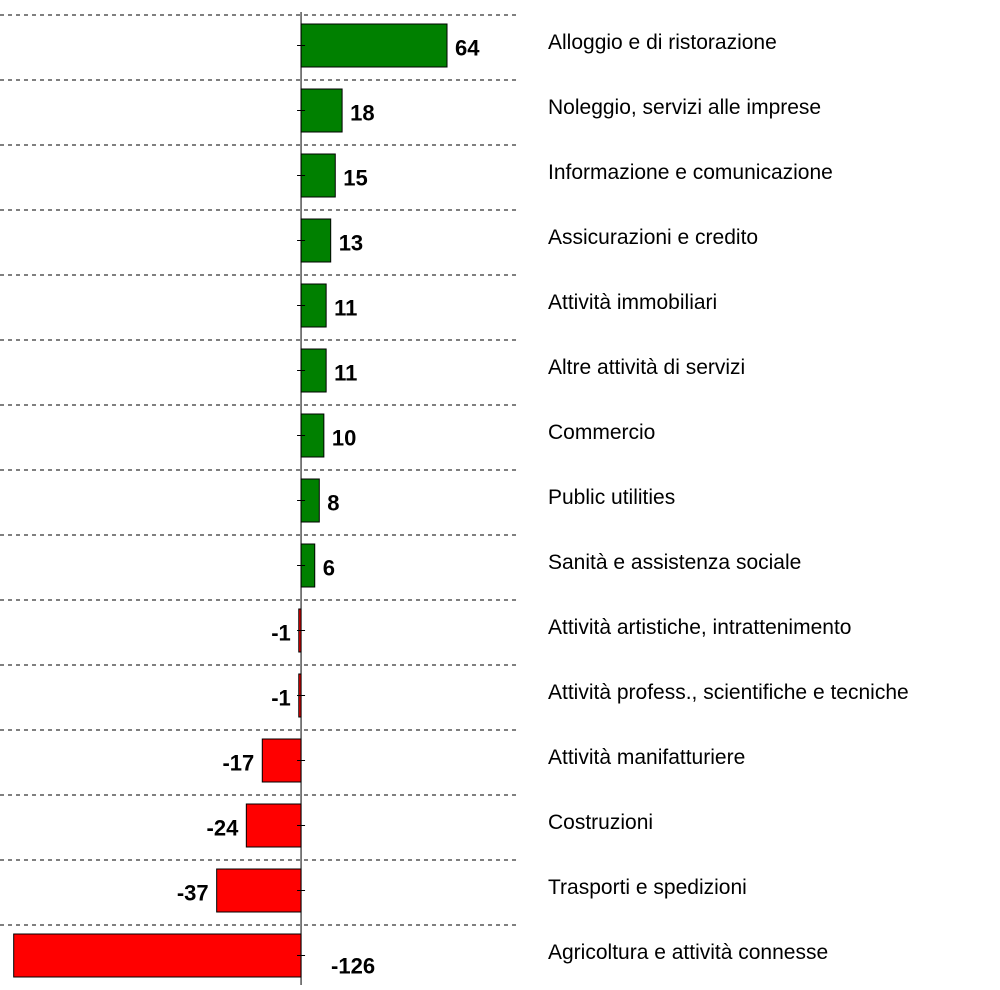  Describe the element at coordinates (662, 42) in the screenshot. I see `category-label: Alloggio e di ristorazione` at that location.